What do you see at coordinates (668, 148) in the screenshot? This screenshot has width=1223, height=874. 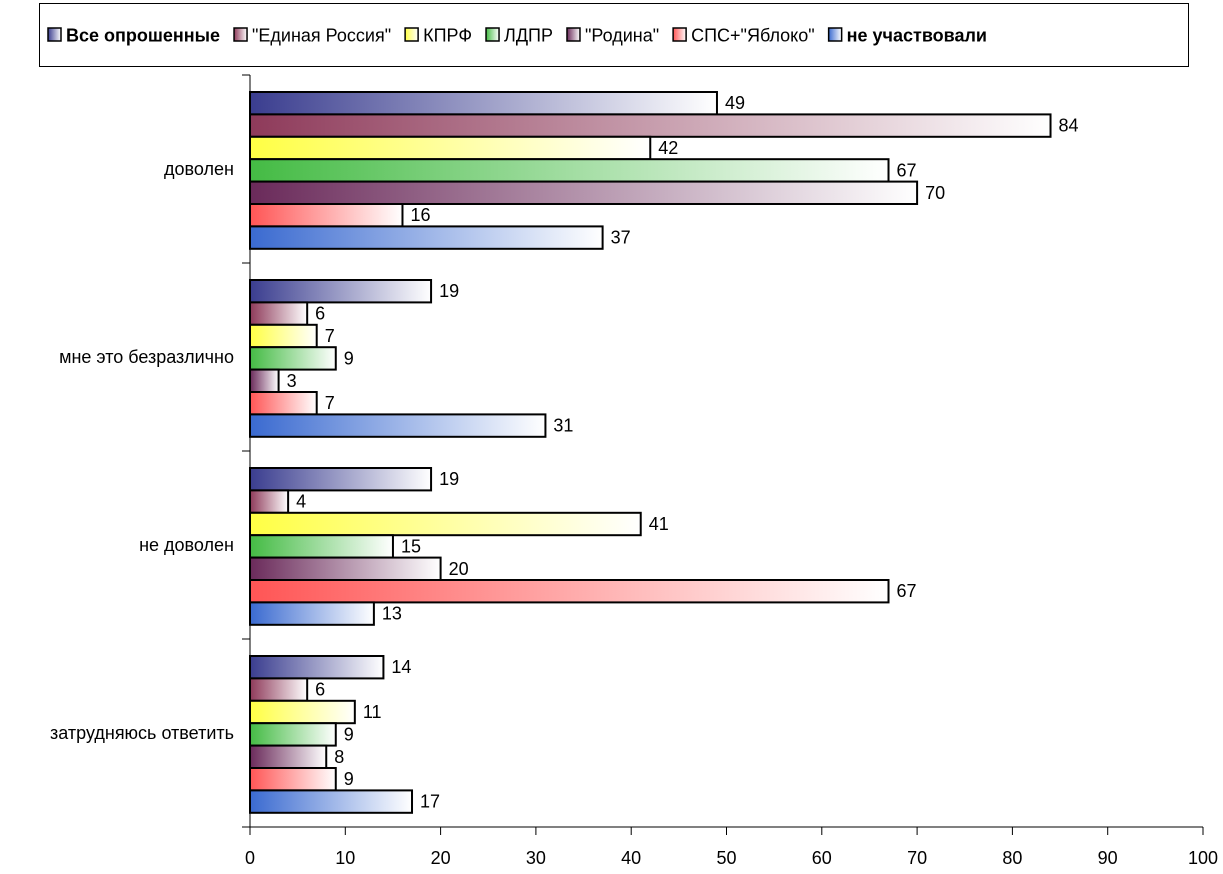 I see `data-label: 42` at bounding box center [668, 148].